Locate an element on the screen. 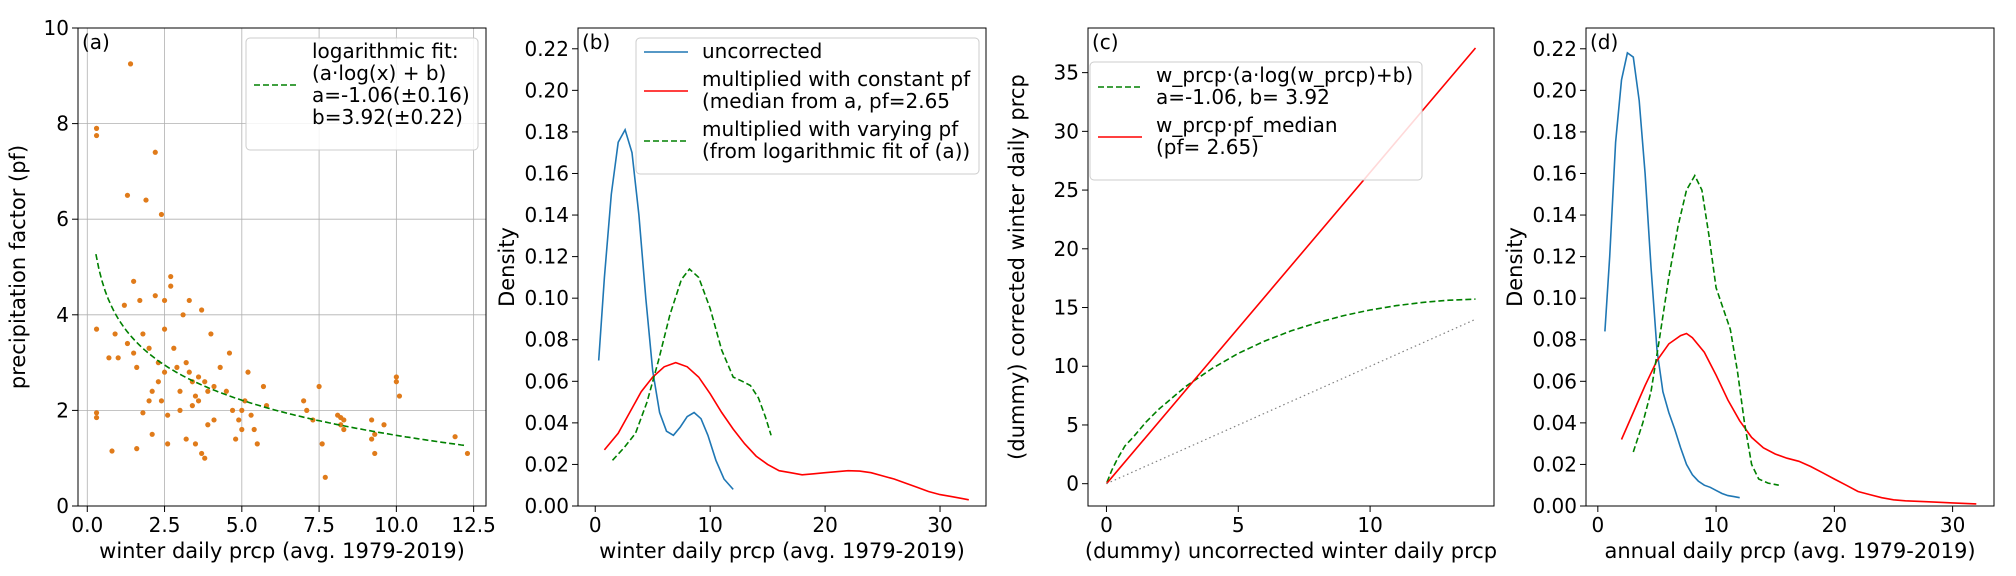 Image resolution: width=2016 pixels, height=576 pixels. x-tick-label: 5 is located at coordinates (1238, 525).